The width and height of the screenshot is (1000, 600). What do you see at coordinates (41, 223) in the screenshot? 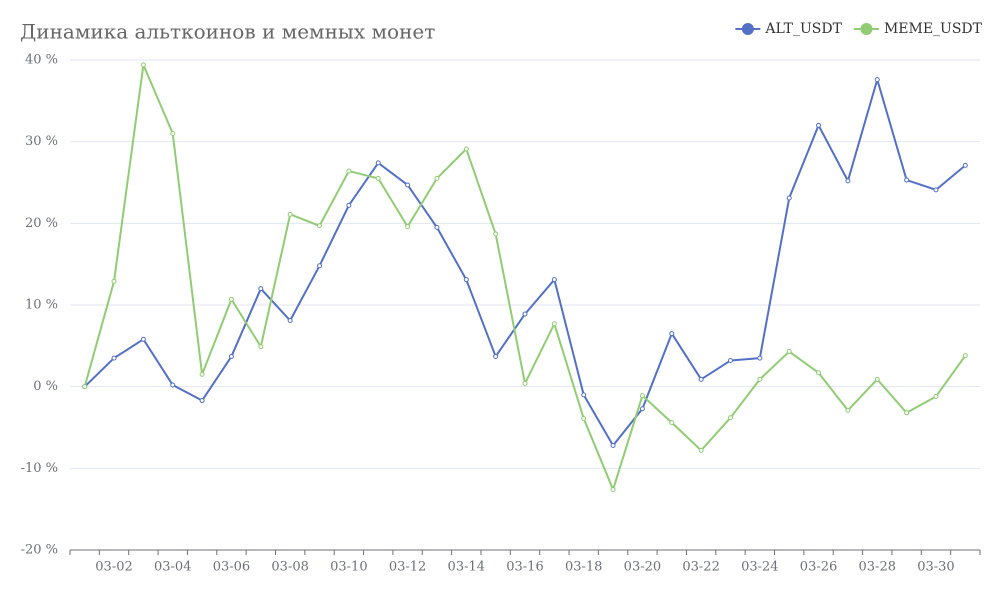
I see `y-tick-label: 20 %` at bounding box center [41, 223].